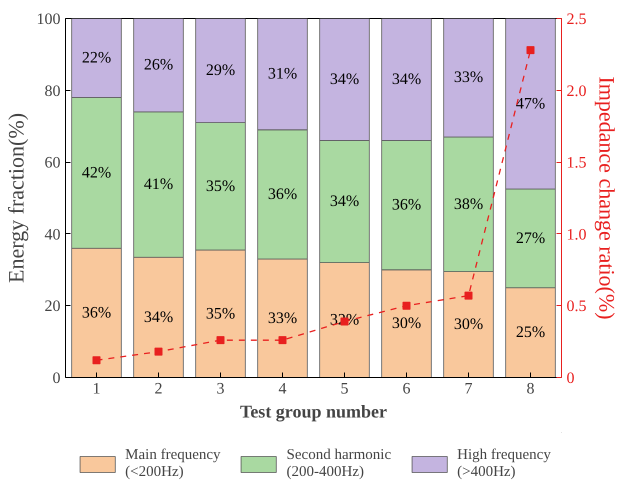 This screenshot has height=499, width=631. Describe the element at coordinates (96, 389) in the screenshot. I see `x-tick-label: 1` at that location.